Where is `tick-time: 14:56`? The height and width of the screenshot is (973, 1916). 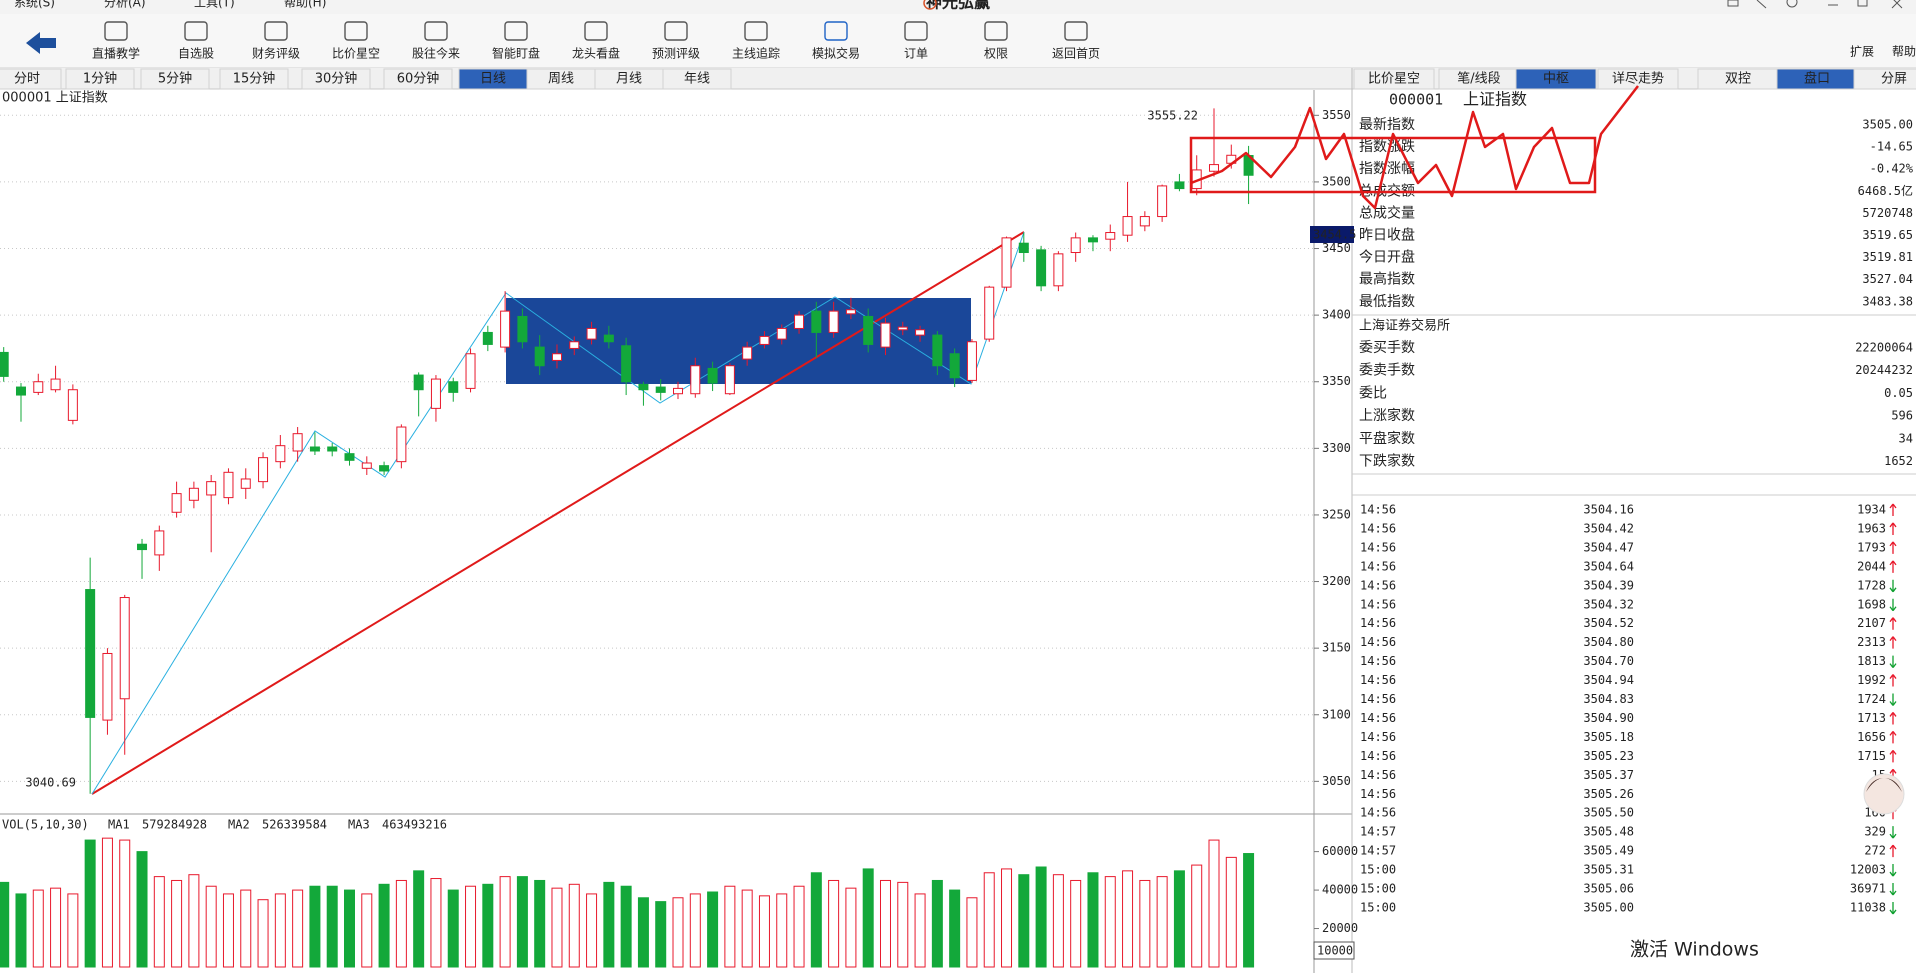 tick-time: 14:56 is located at coordinates (1378, 775).